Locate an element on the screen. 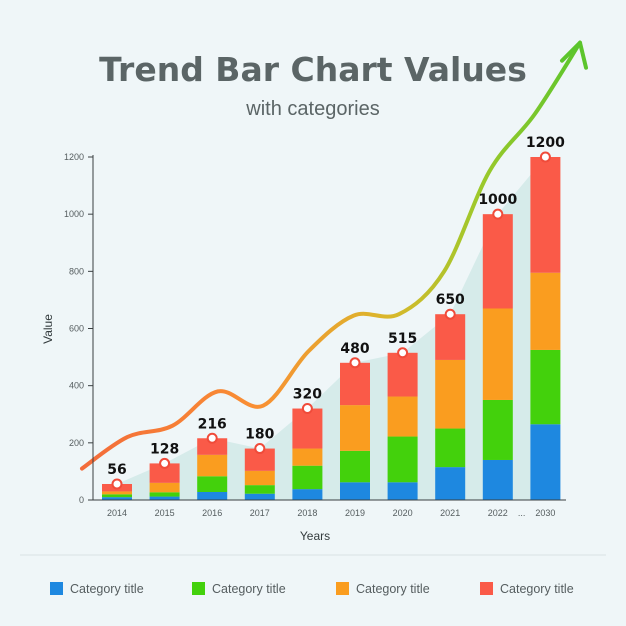  y-tick-label: 1000 is located at coordinates (74, 214).